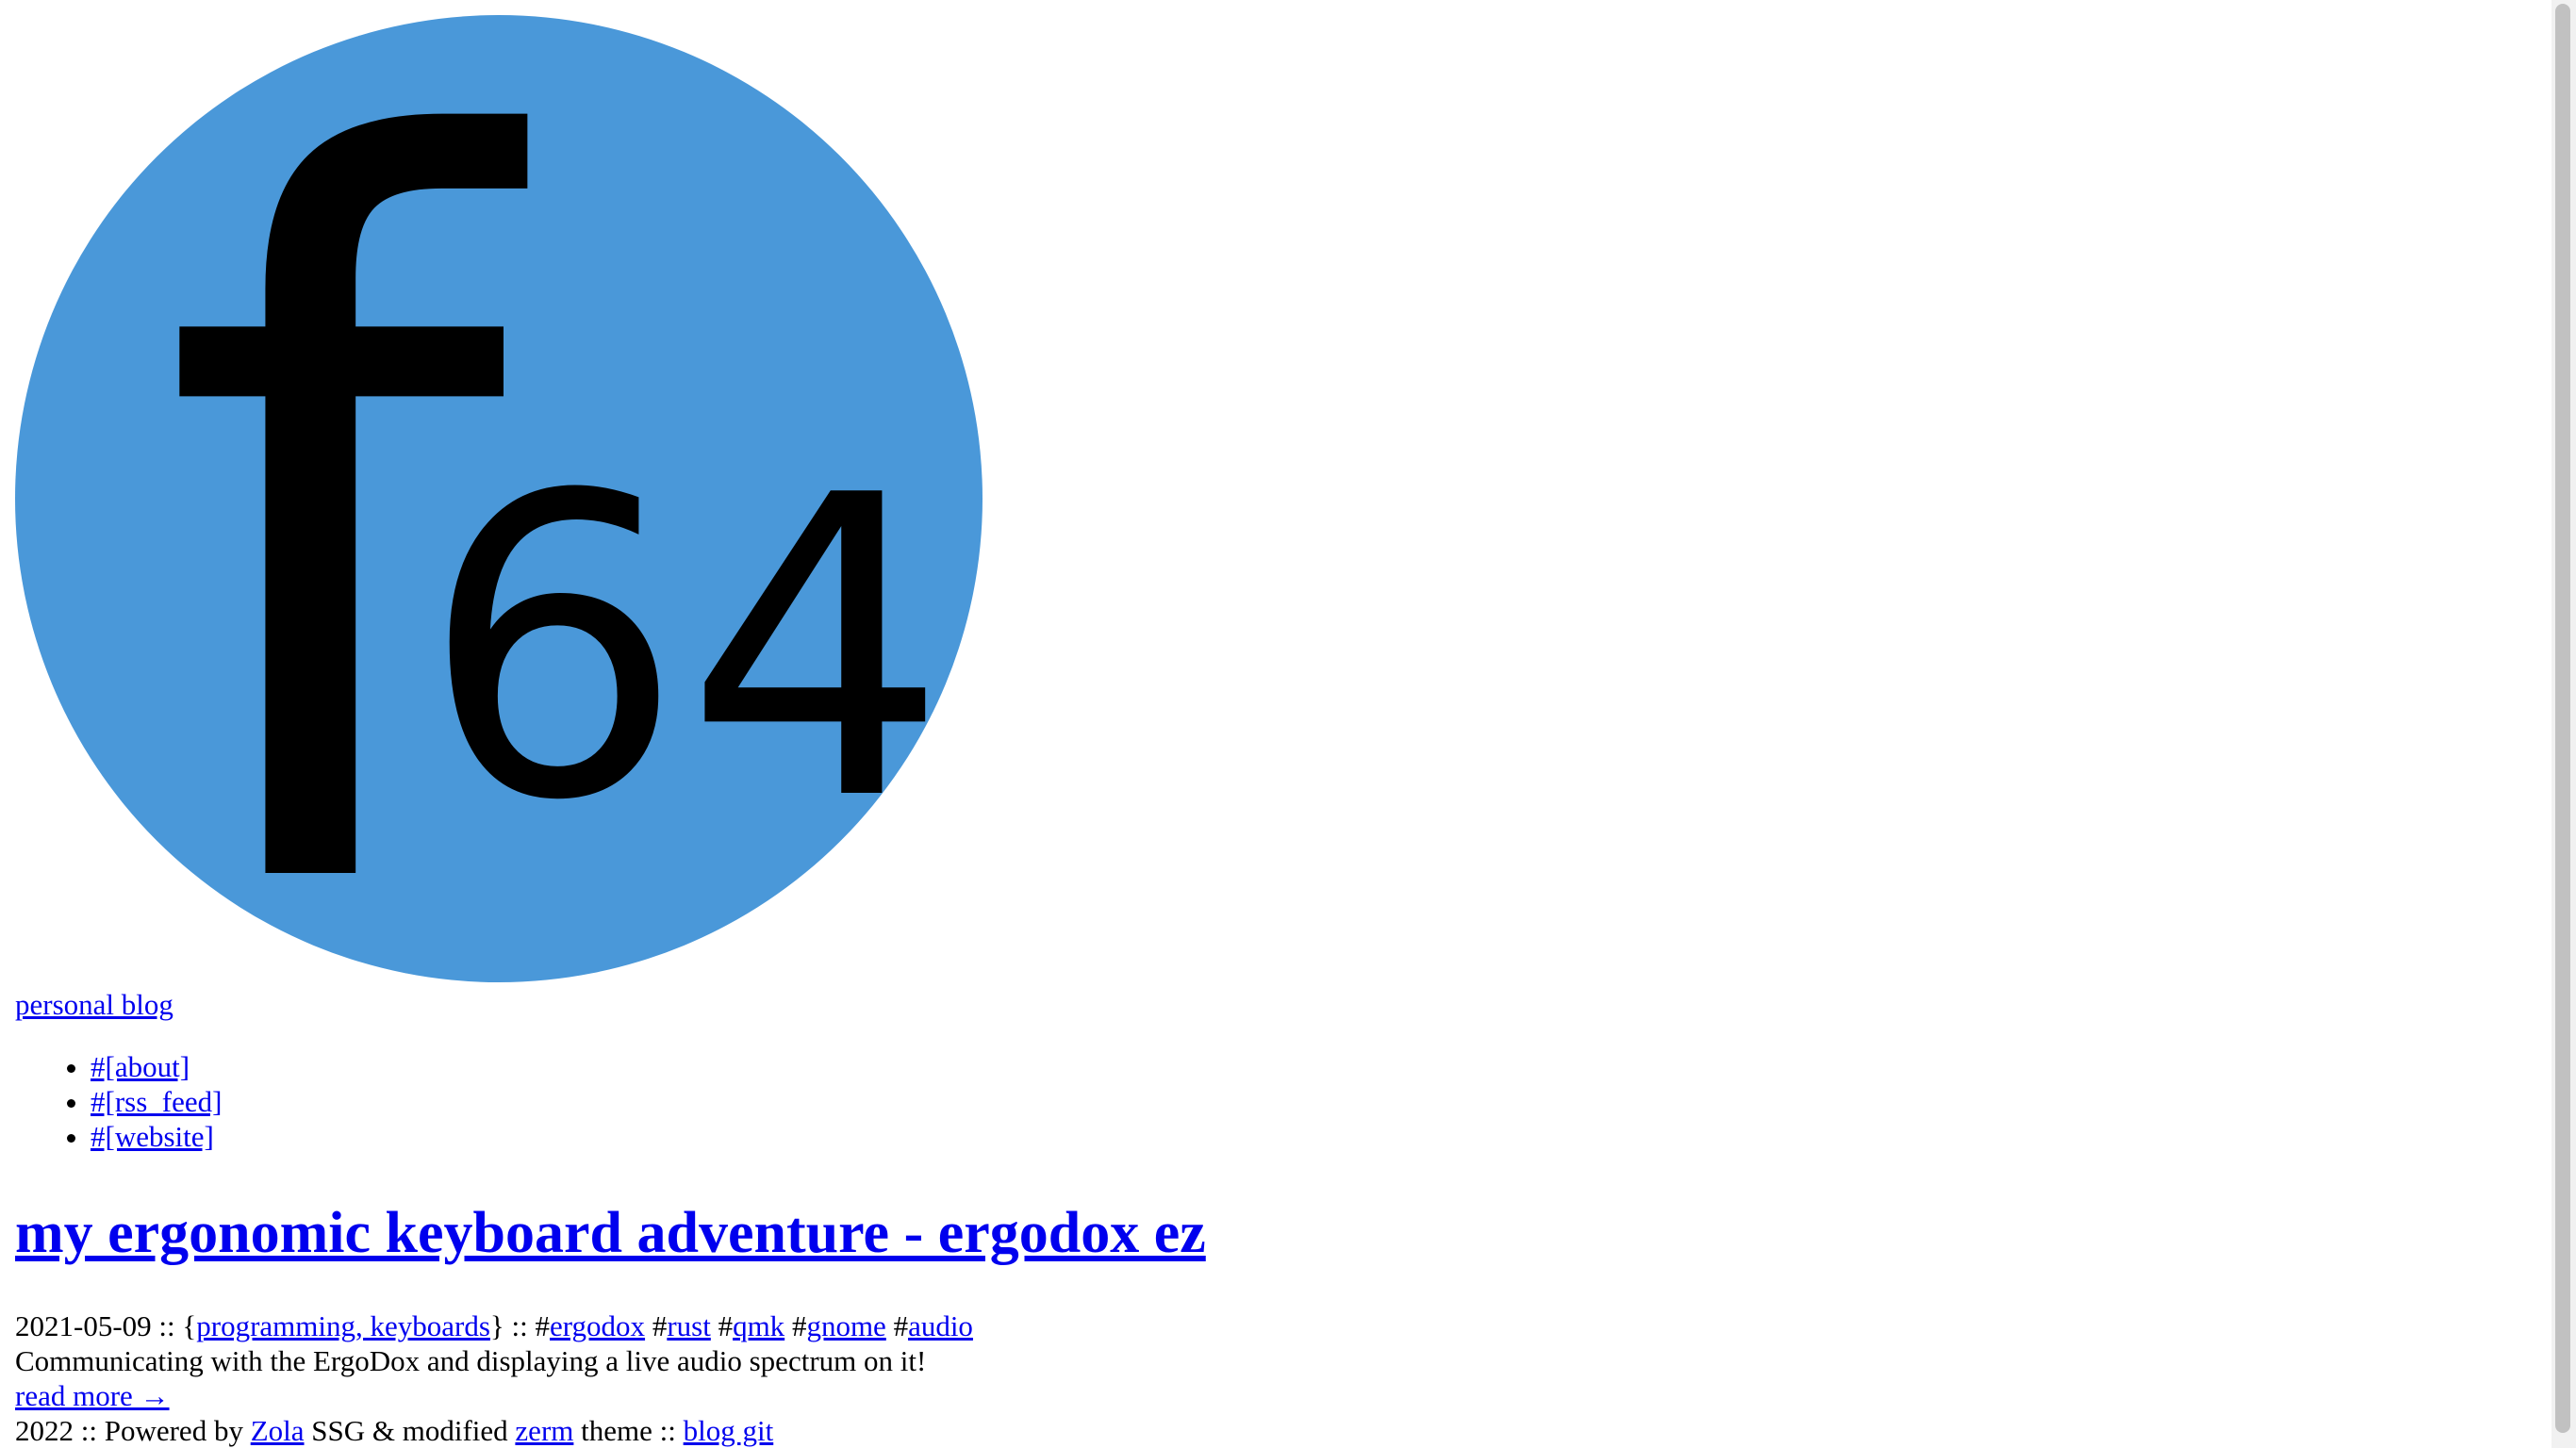 Image resolution: width=2576 pixels, height=1448 pixels. I want to click on category-link-programming: programming, so click(276, 1325).